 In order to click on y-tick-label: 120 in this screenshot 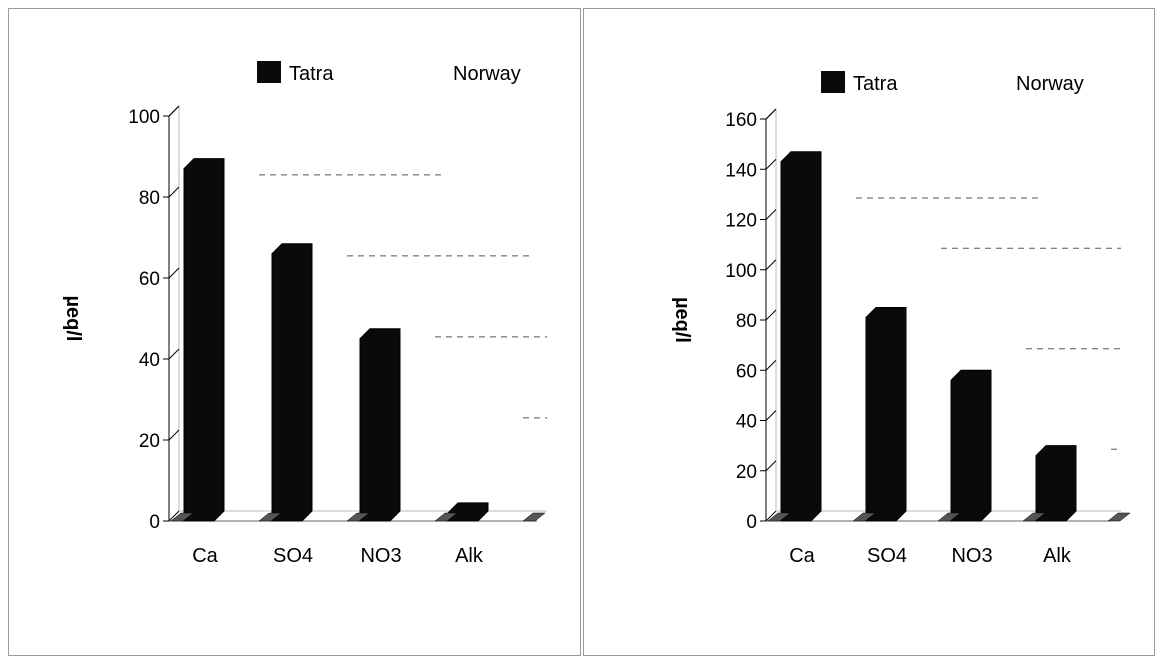, I will do `click(741, 221)`.